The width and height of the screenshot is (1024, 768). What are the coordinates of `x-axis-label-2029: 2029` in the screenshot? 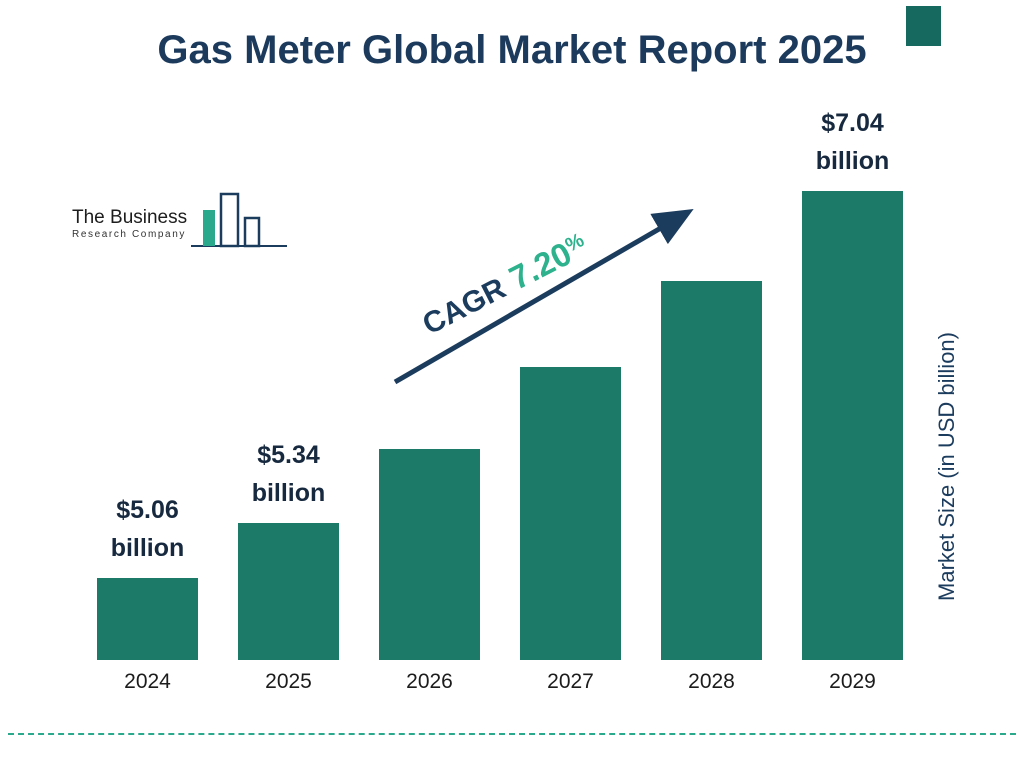 It's located at (852, 681).